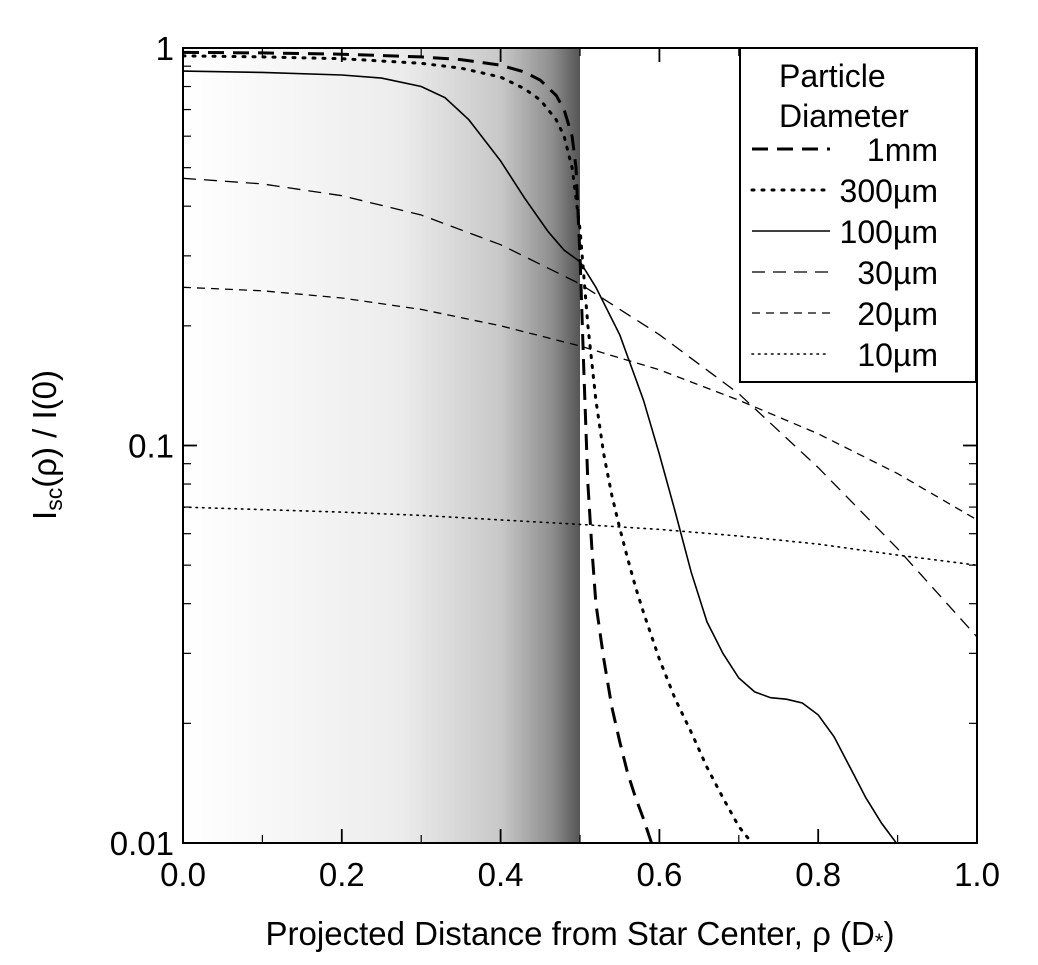  What do you see at coordinates (897, 273) in the screenshot?
I see `legend-label-3: 30µm` at bounding box center [897, 273].